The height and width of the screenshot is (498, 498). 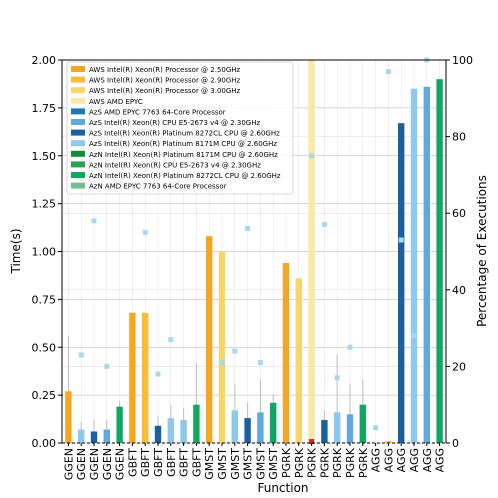 I want to click on y-tick-label: 1.25, so click(x=44, y=204).